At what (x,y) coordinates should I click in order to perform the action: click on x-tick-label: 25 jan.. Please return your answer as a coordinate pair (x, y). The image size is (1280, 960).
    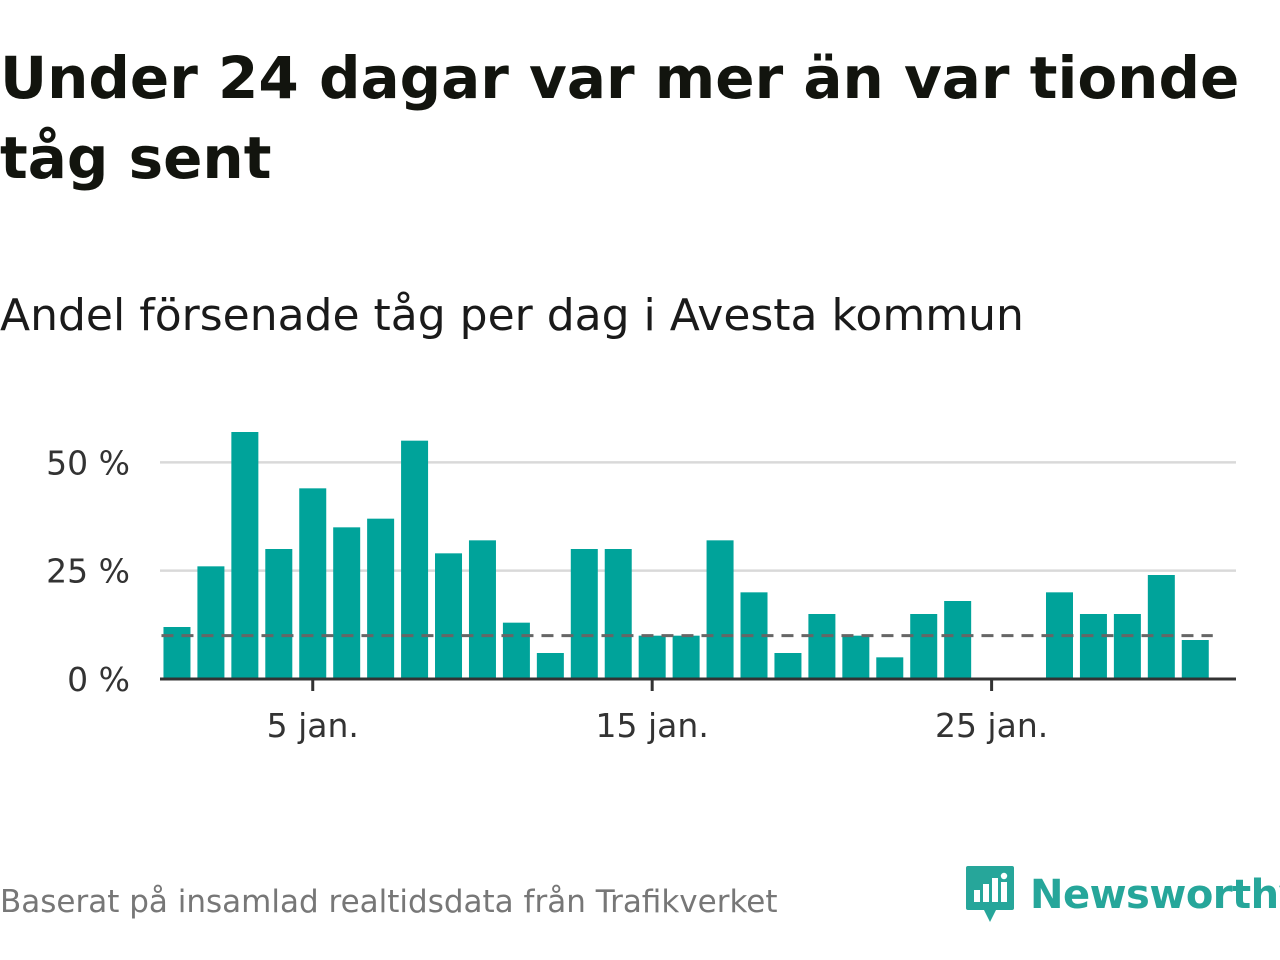
    Looking at the image, I should click on (991, 725).